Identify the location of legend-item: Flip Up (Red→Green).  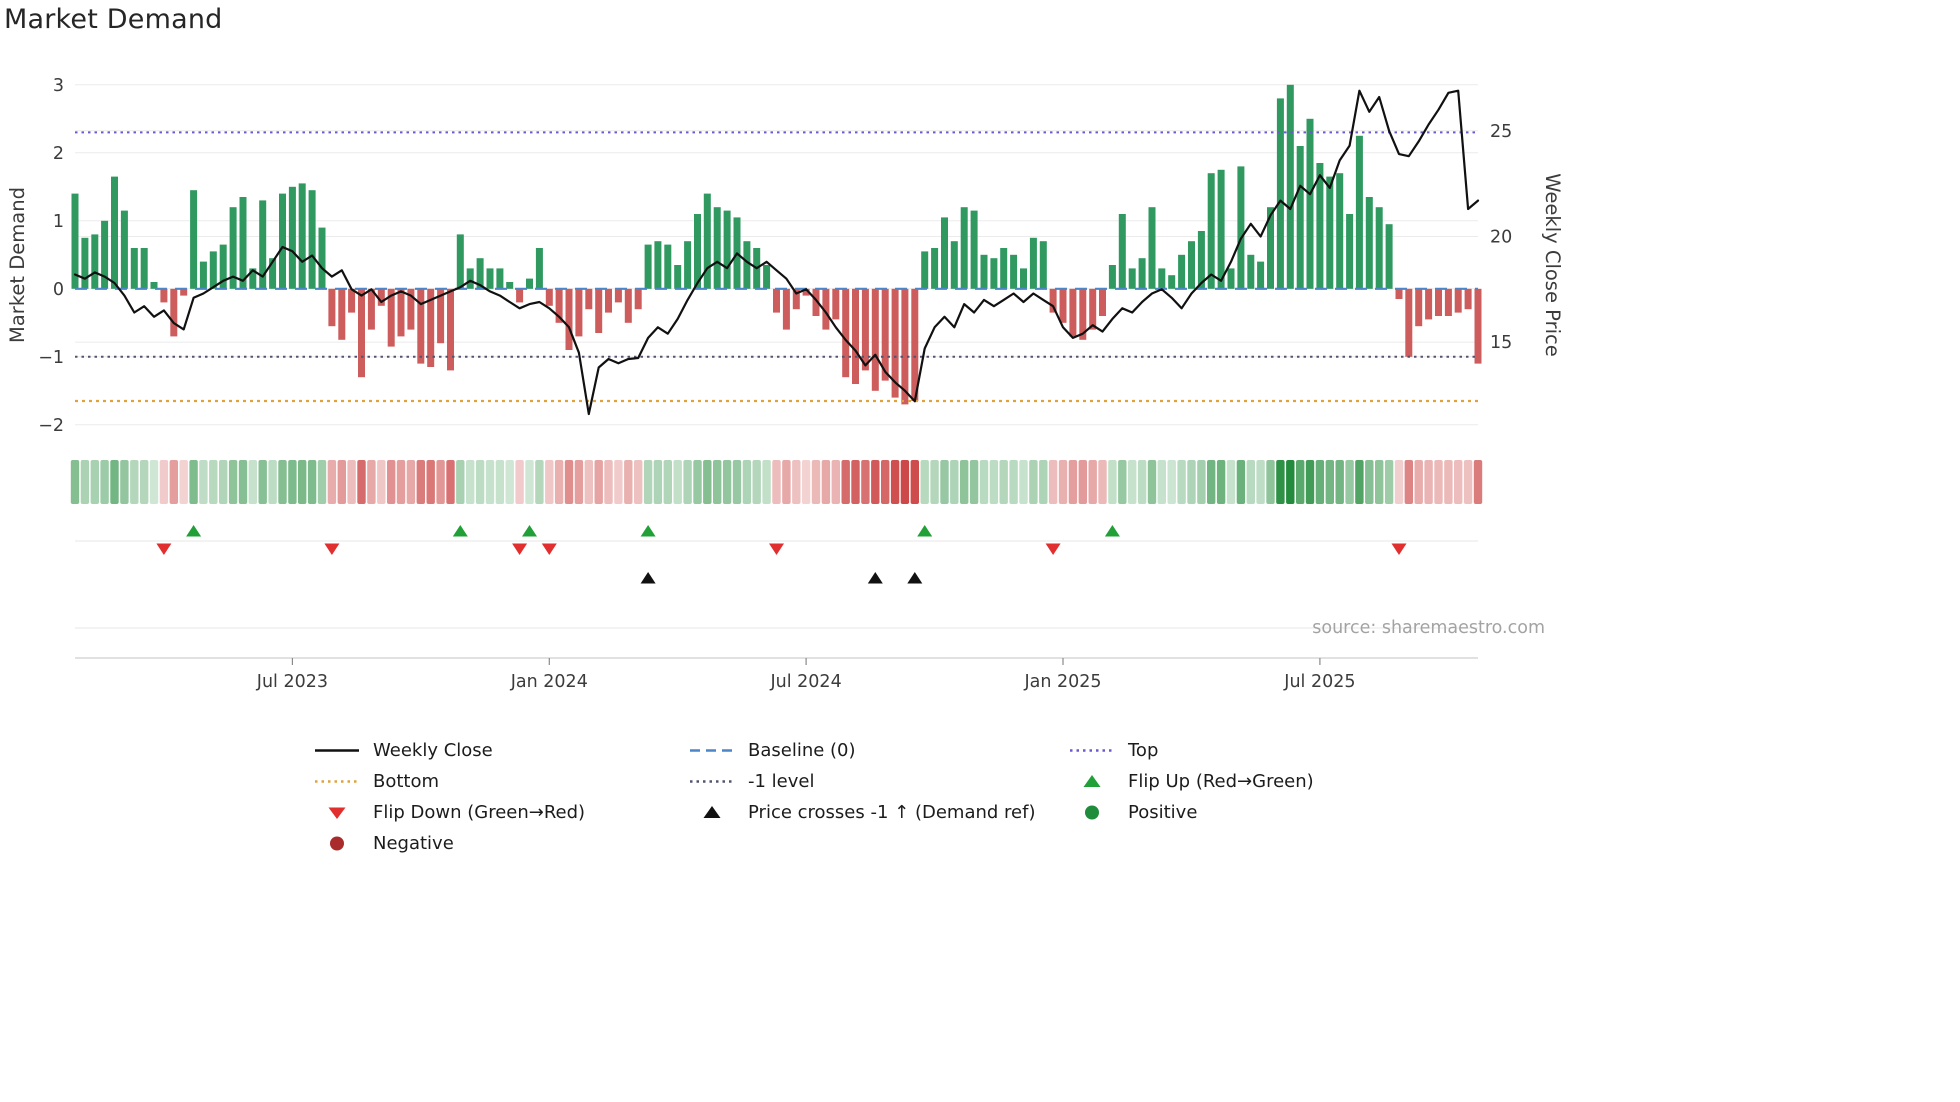
(1258, 781).